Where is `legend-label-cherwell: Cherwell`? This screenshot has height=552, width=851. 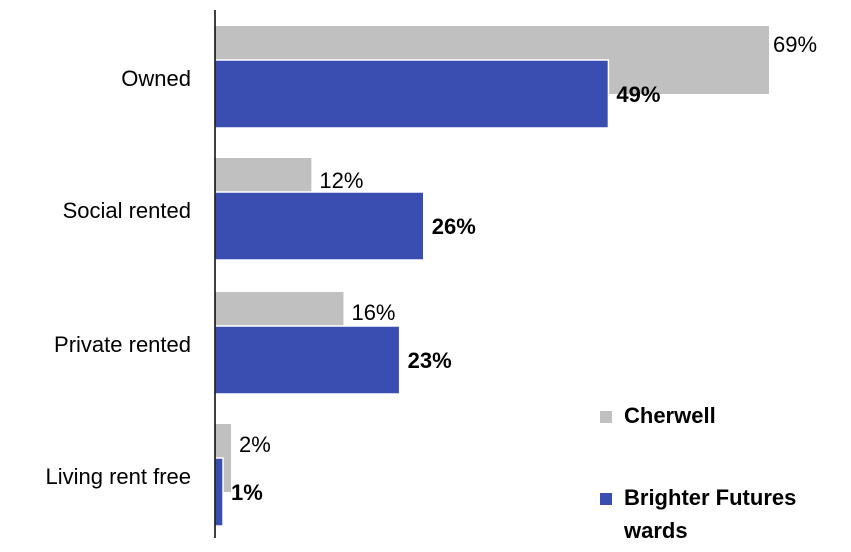
legend-label-cherwell: Cherwell is located at coordinates (670, 415).